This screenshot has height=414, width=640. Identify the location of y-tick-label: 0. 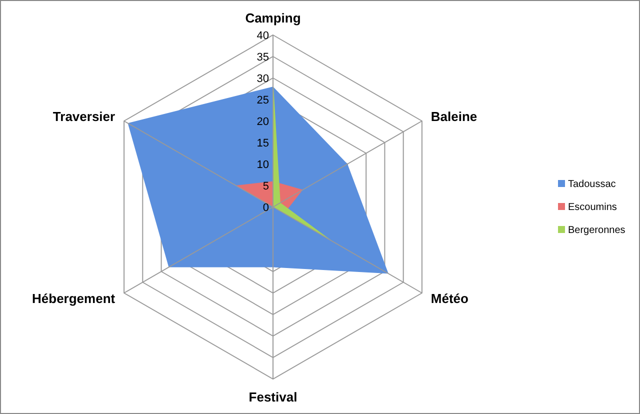
(265, 208).